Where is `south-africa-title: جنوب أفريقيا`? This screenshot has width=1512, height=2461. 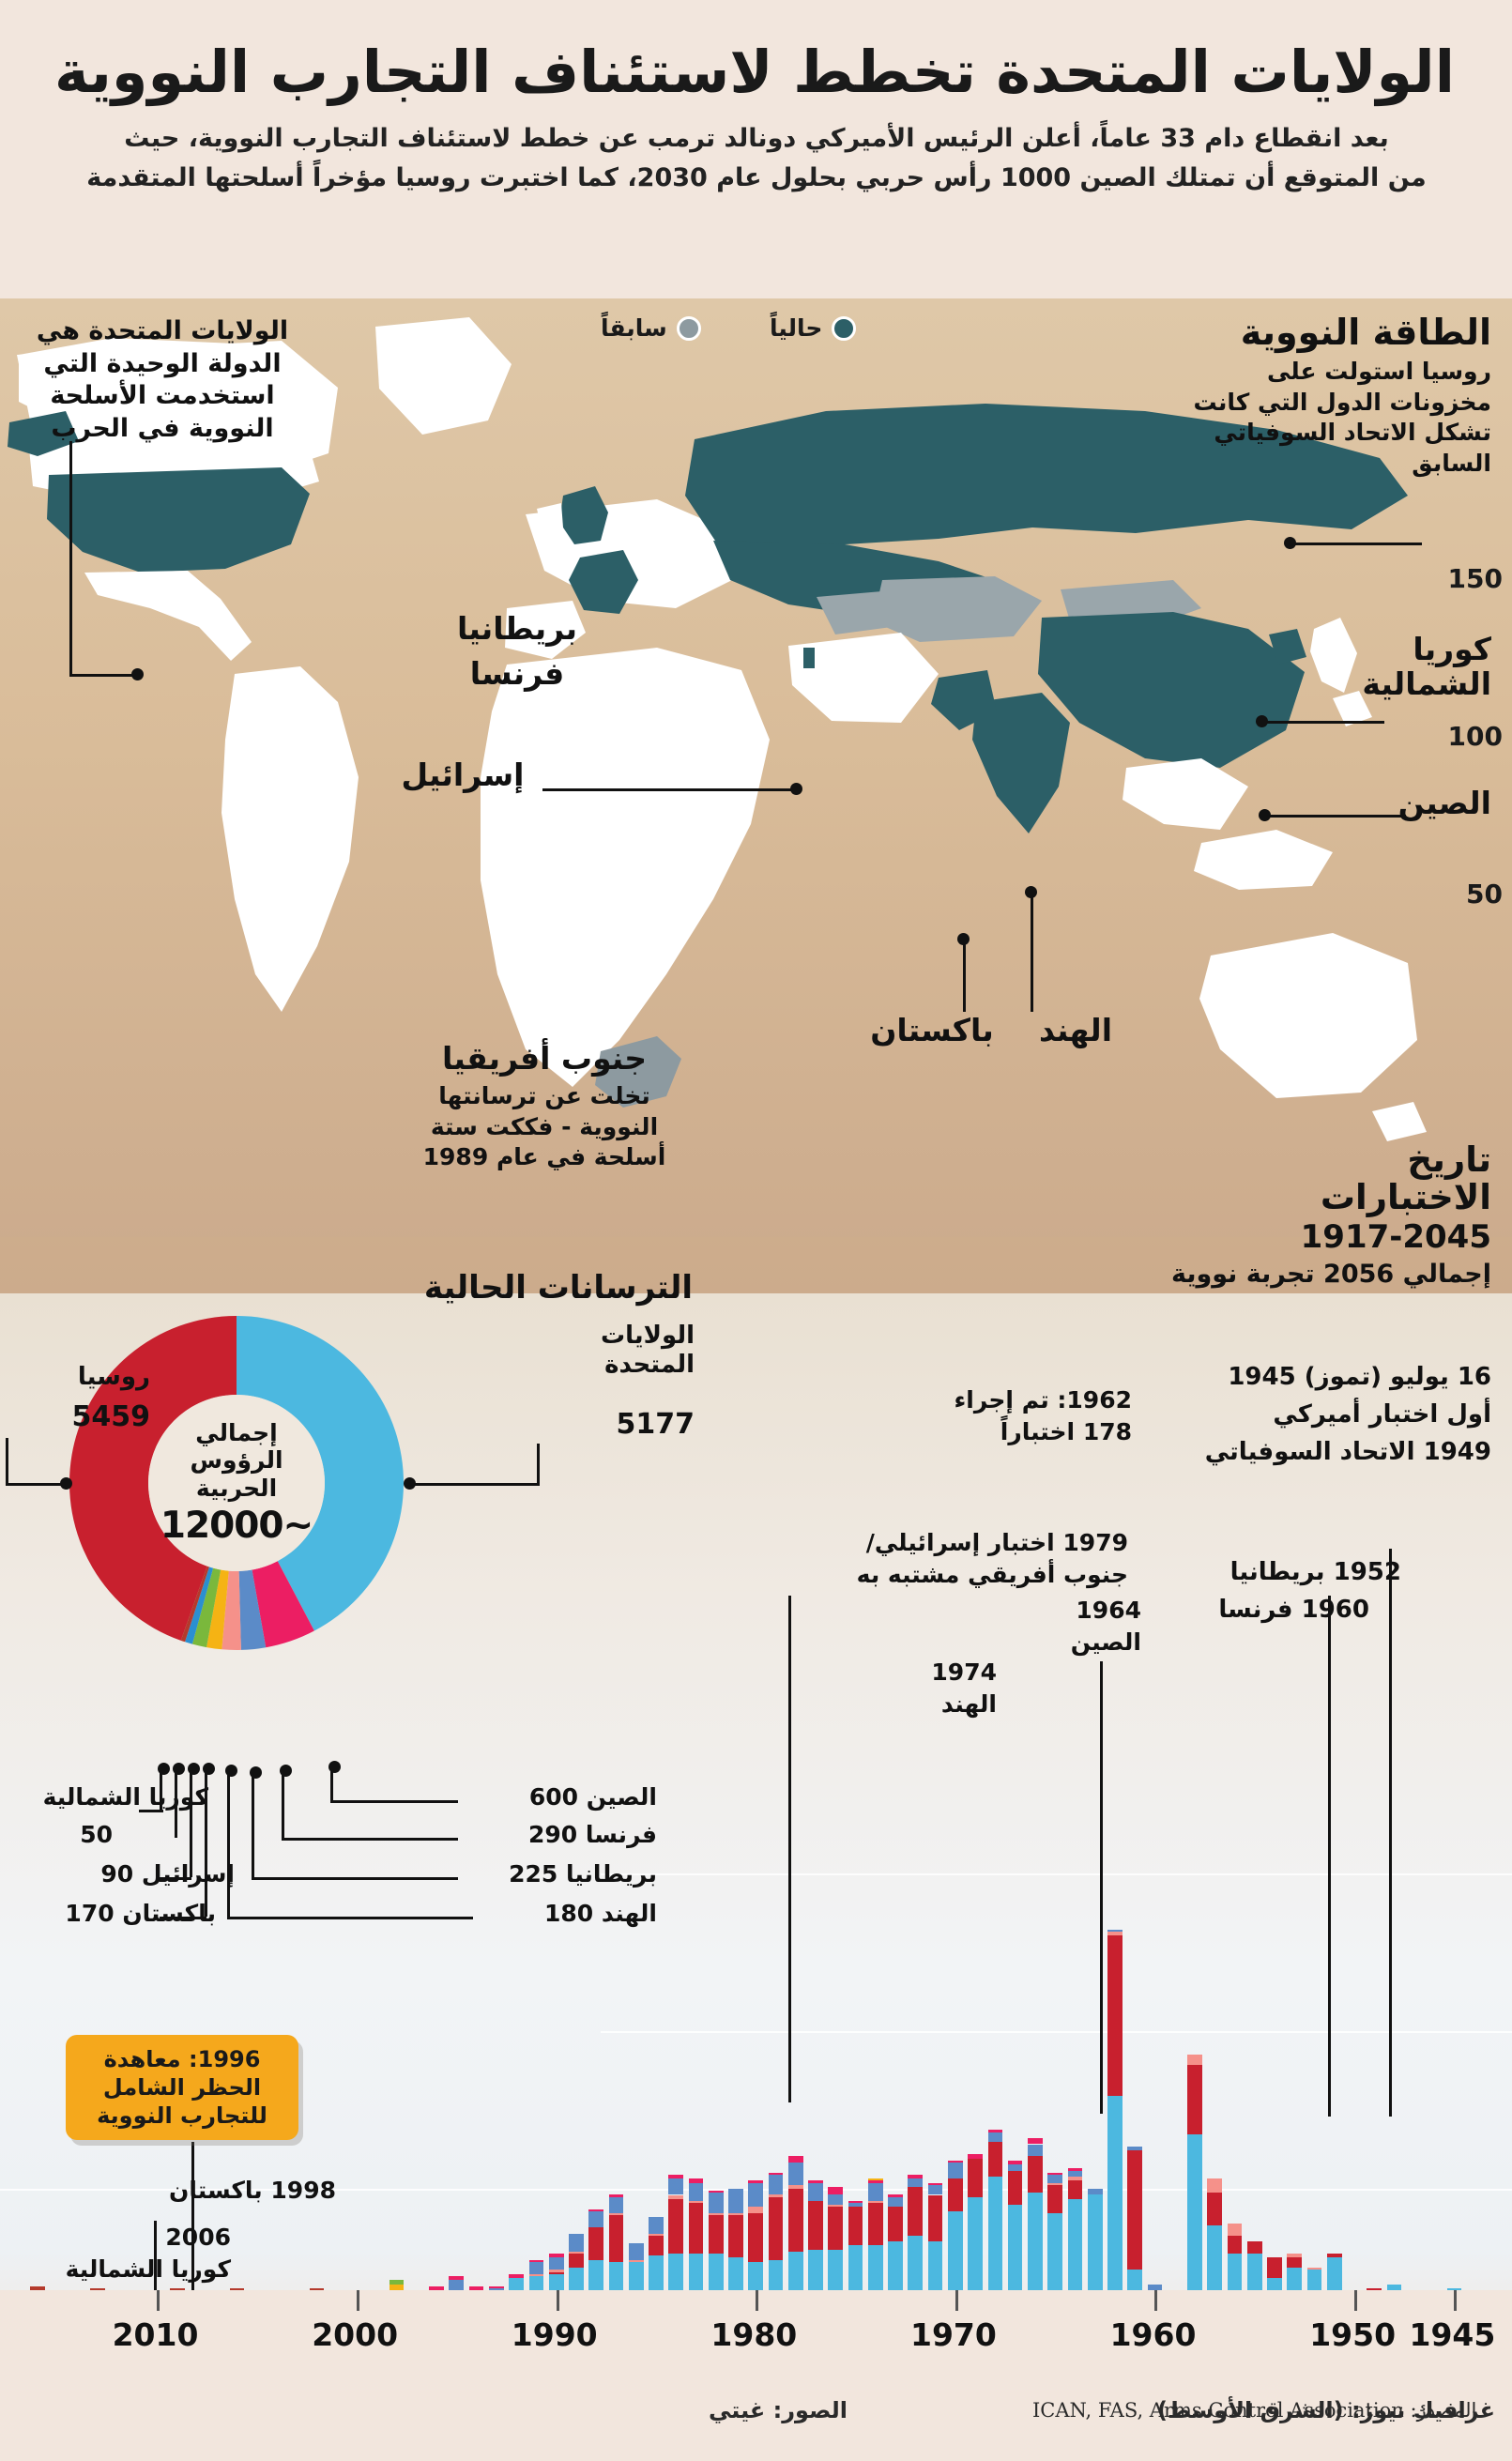 south-africa-title: جنوب أفريقيا is located at coordinates (544, 1058).